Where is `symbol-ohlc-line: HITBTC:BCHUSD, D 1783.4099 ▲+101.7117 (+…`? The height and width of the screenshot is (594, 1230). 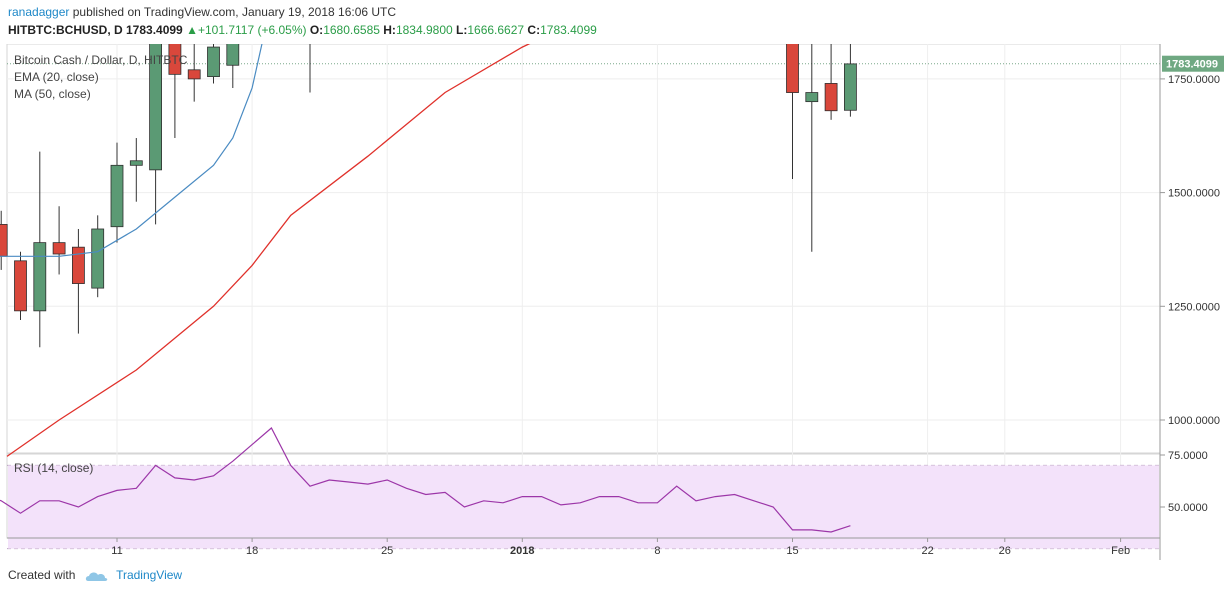
symbol-ohlc-line: HITBTC:BCHUSD, D 1783.4099 ▲+101.7117 (+… is located at coordinates (302, 30).